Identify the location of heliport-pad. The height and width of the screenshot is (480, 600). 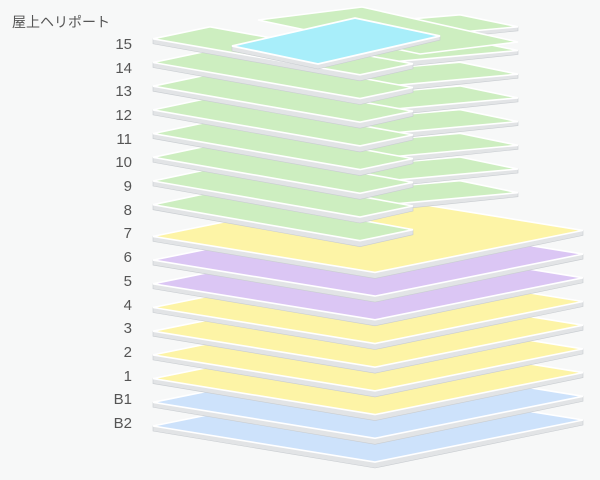
(336, 41).